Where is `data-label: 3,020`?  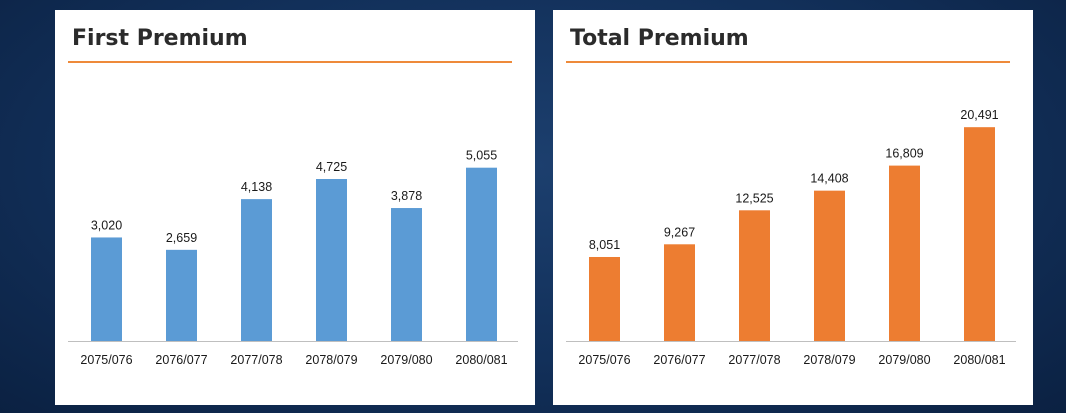
data-label: 3,020 is located at coordinates (106, 225).